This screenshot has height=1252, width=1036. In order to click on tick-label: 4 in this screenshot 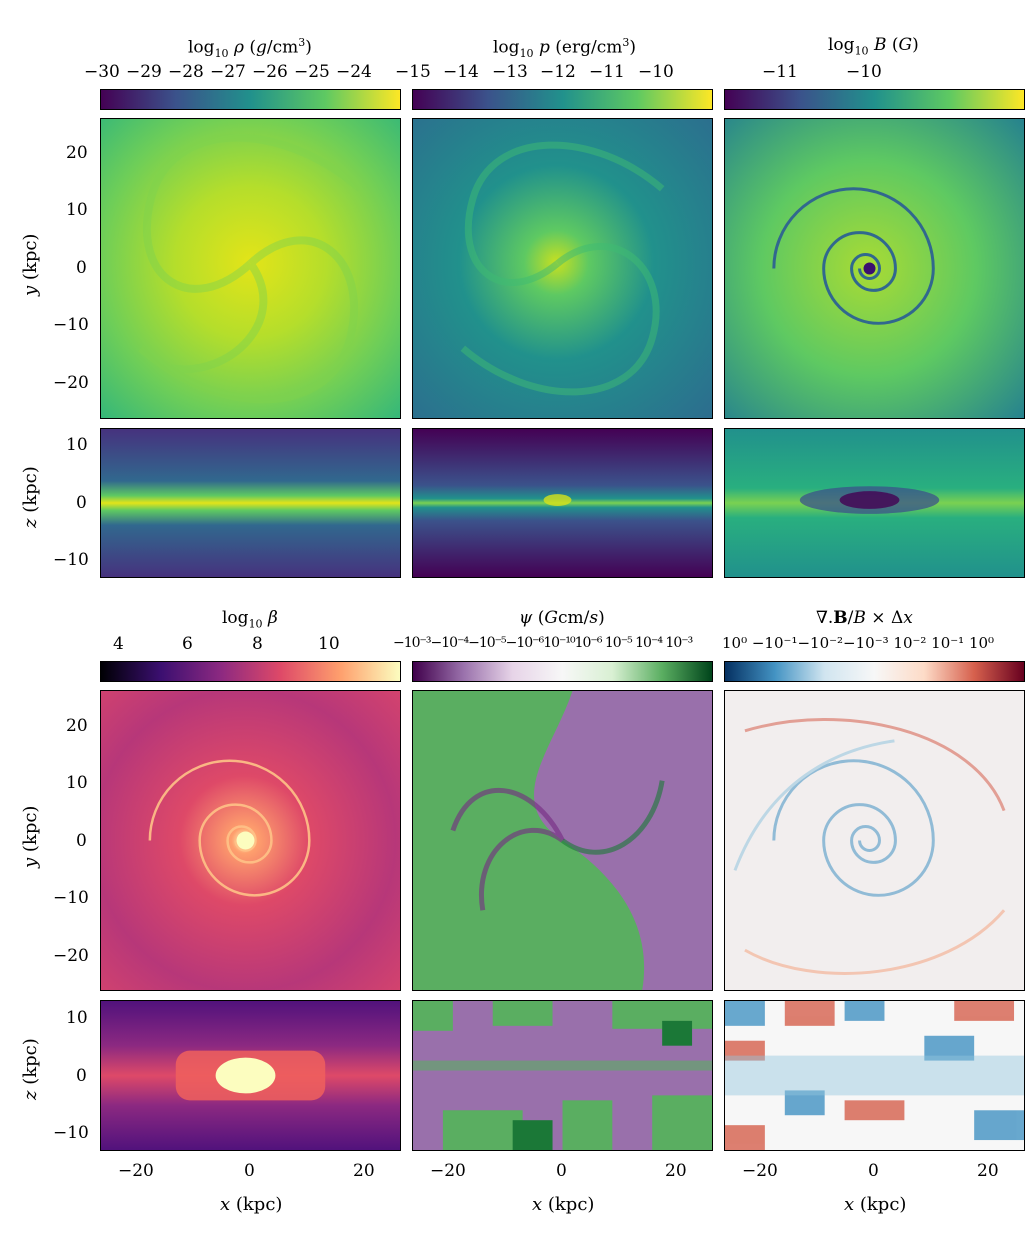, I will do `click(118, 644)`.